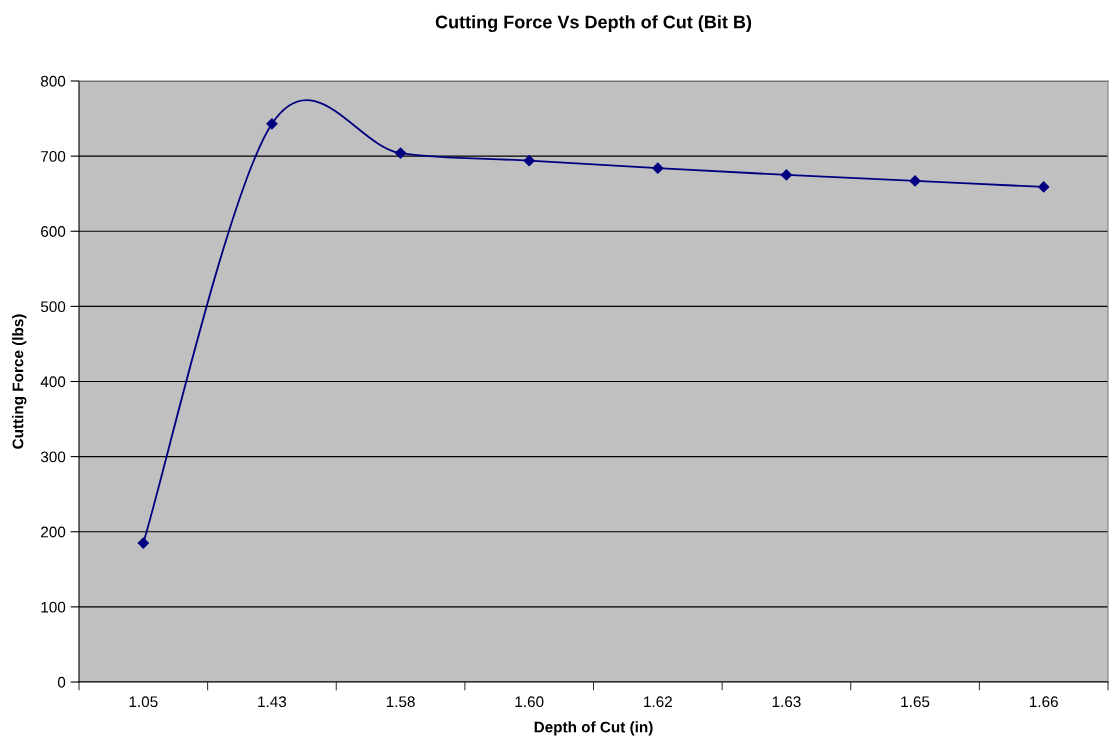 Image resolution: width=1109 pixels, height=749 pixels. Describe the element at coordinates (53, 81) in the screenshot. I see `y-tick-label: 800` at that location.